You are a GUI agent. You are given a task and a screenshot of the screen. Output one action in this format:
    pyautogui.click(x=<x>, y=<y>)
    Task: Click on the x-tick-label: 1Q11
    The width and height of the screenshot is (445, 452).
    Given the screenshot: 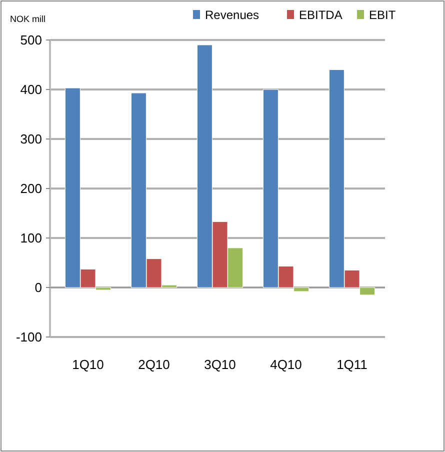 What is the action you would take?
    pyautogui.click(x=352, y=364)
    